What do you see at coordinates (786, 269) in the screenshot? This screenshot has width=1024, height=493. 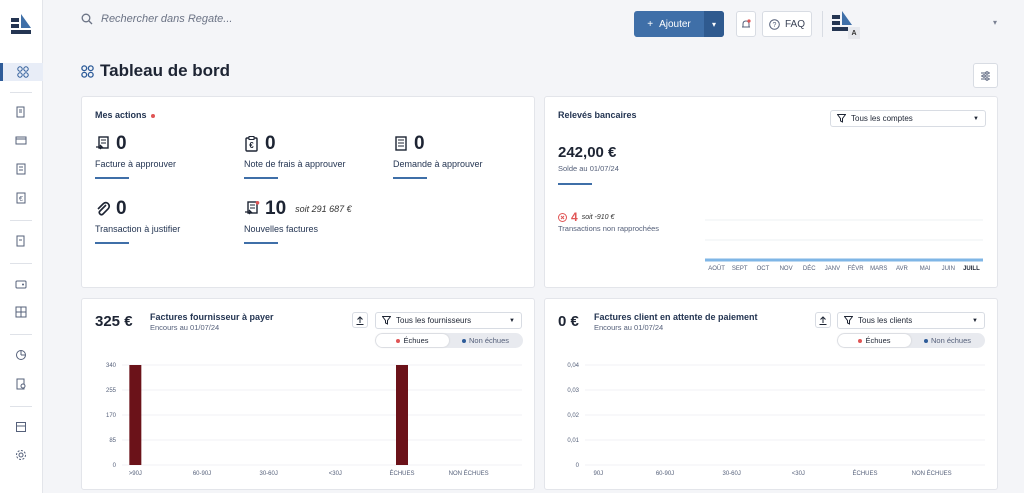 I see `month-tick-label: NOV` at bounding box center [786, 269].